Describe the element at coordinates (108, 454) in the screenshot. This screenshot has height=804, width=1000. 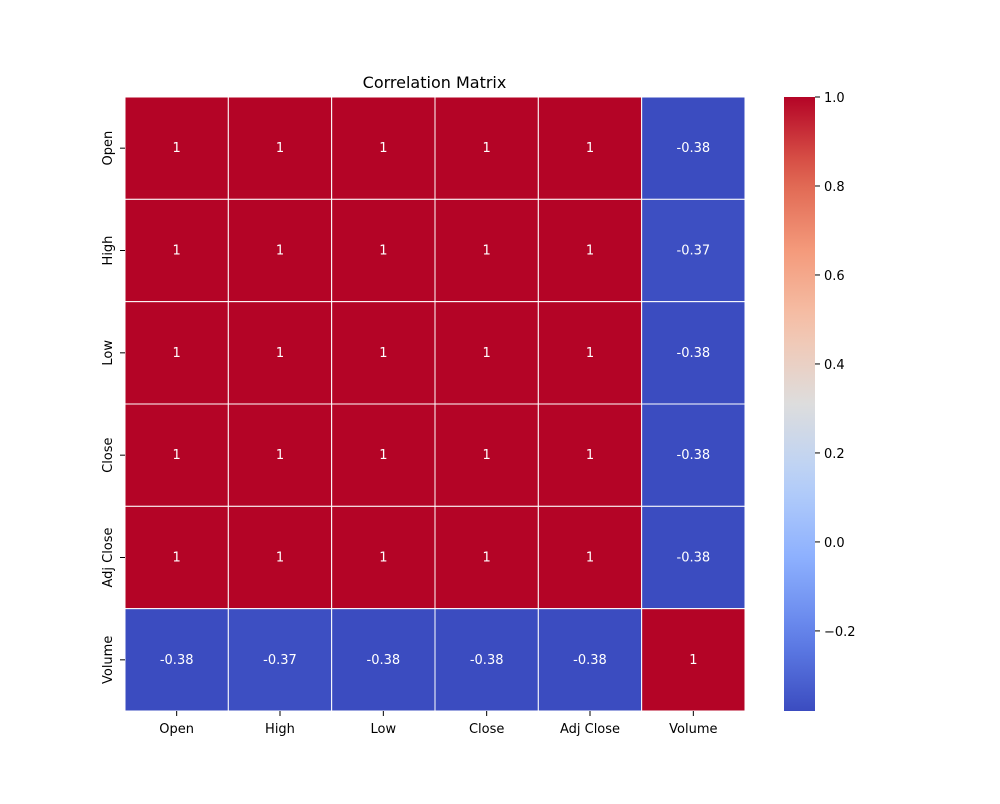
I see `y-tick-label: Close` at that location.